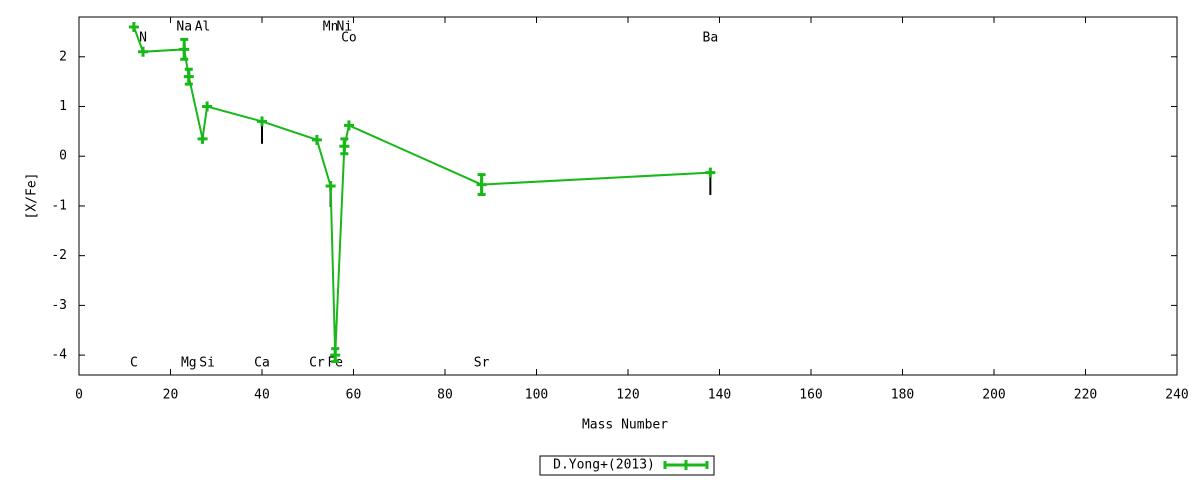  What do you see at coordinates (143, 38) in the screenshot?
I see `element-label: N` at bounding box center [143, 38].